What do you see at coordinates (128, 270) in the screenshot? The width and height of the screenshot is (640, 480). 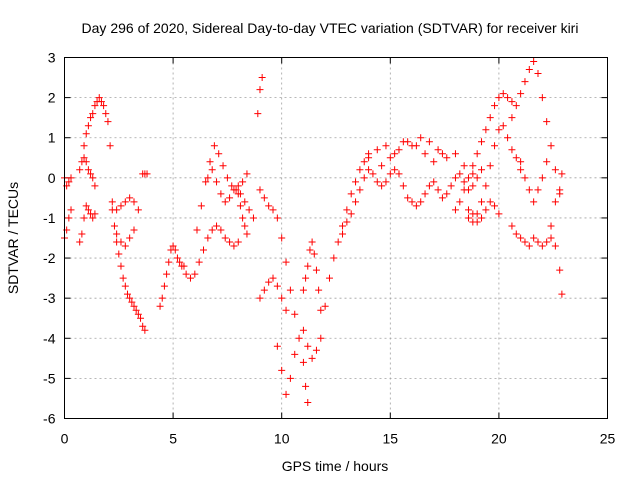 I see `series-arc-f` at bounding box center [128, 270].